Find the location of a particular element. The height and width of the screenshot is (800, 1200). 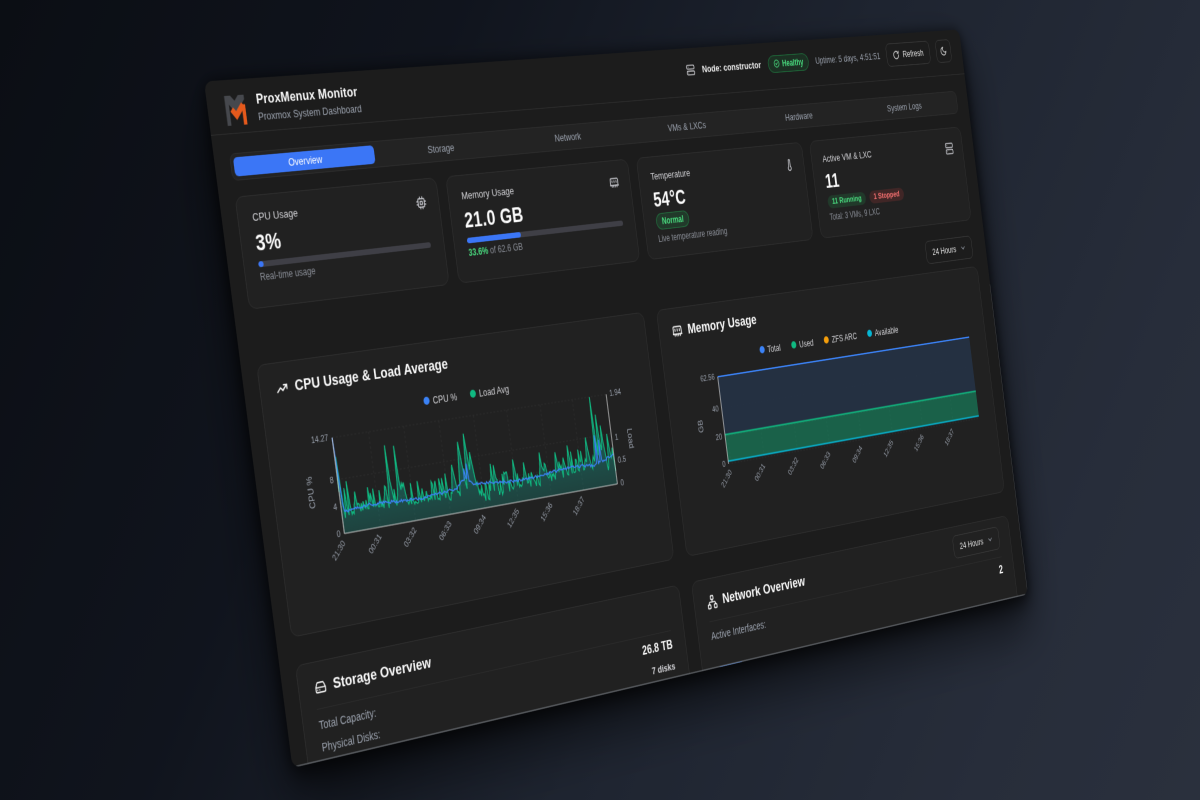

svg-text: 14.27 is located at coordinates (319, 439).